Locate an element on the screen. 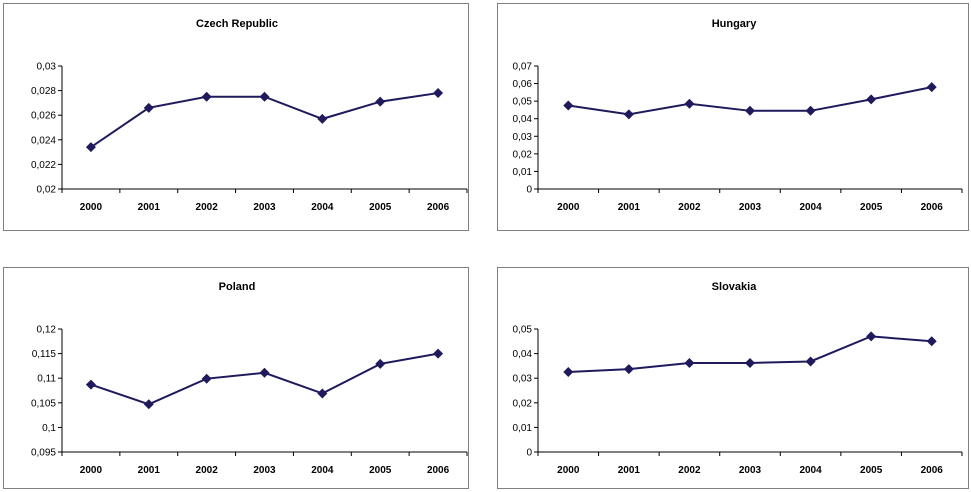 This screenshot has width=971, height=492. y-tick-label: 0,095 is located at coordinates (43, 453).